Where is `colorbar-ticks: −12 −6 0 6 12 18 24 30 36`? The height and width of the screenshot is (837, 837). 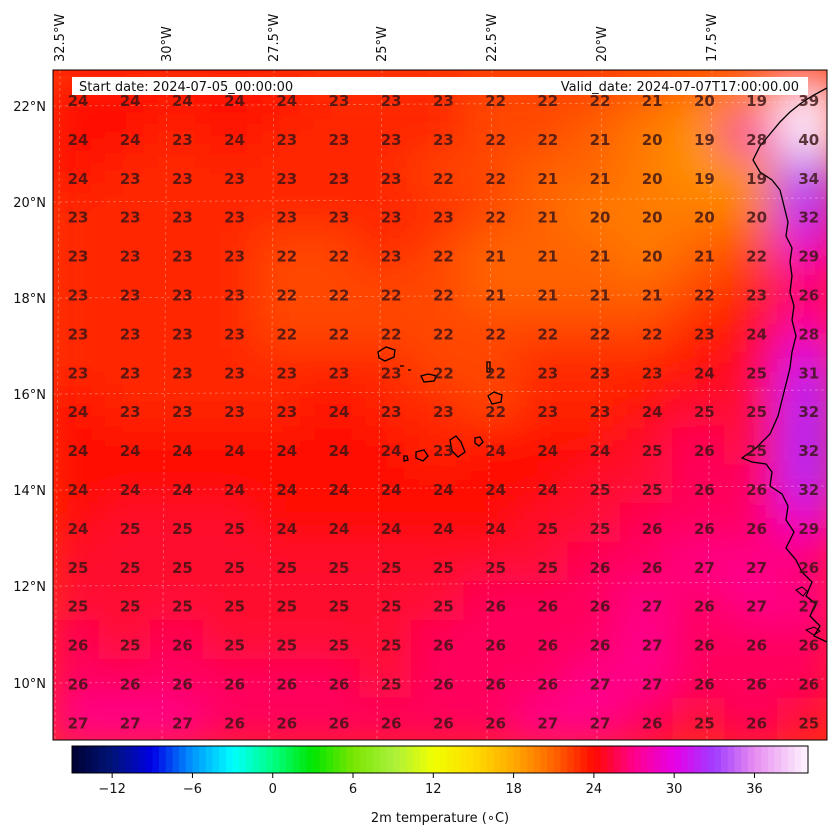
colorbar-ticks: −12 −6 0 6 12 18 24 30 36 is located at coordinates (430, 785).